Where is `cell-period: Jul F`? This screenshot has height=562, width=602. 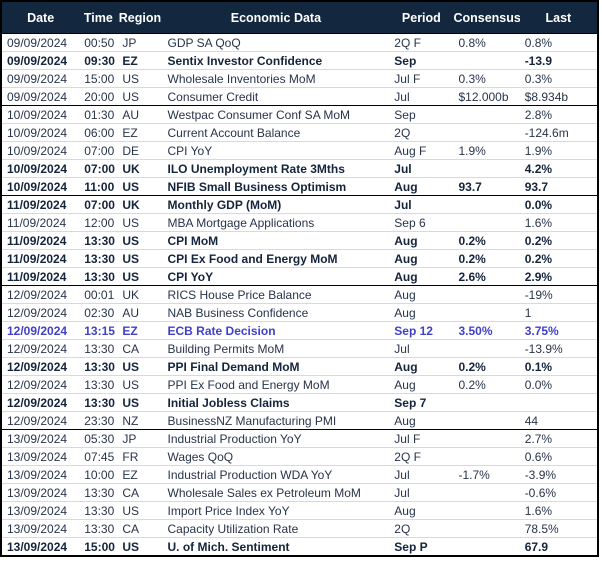 cell-period: Jul F is located at coordinates (421, 78).